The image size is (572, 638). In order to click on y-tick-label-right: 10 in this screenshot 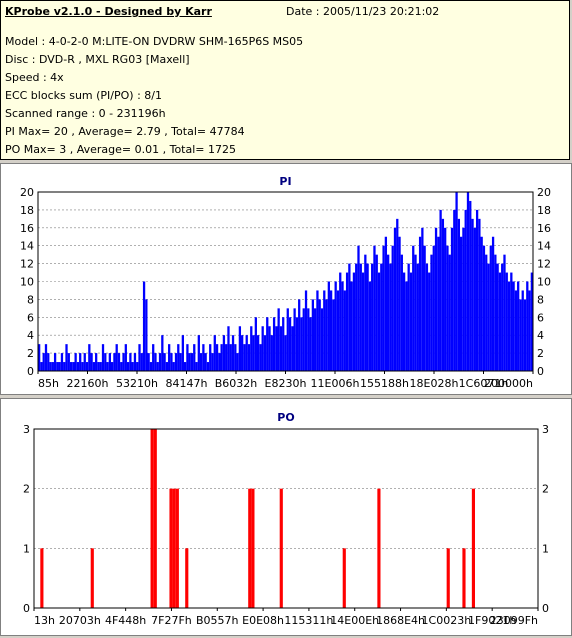, I will do `click(544, 282)`.